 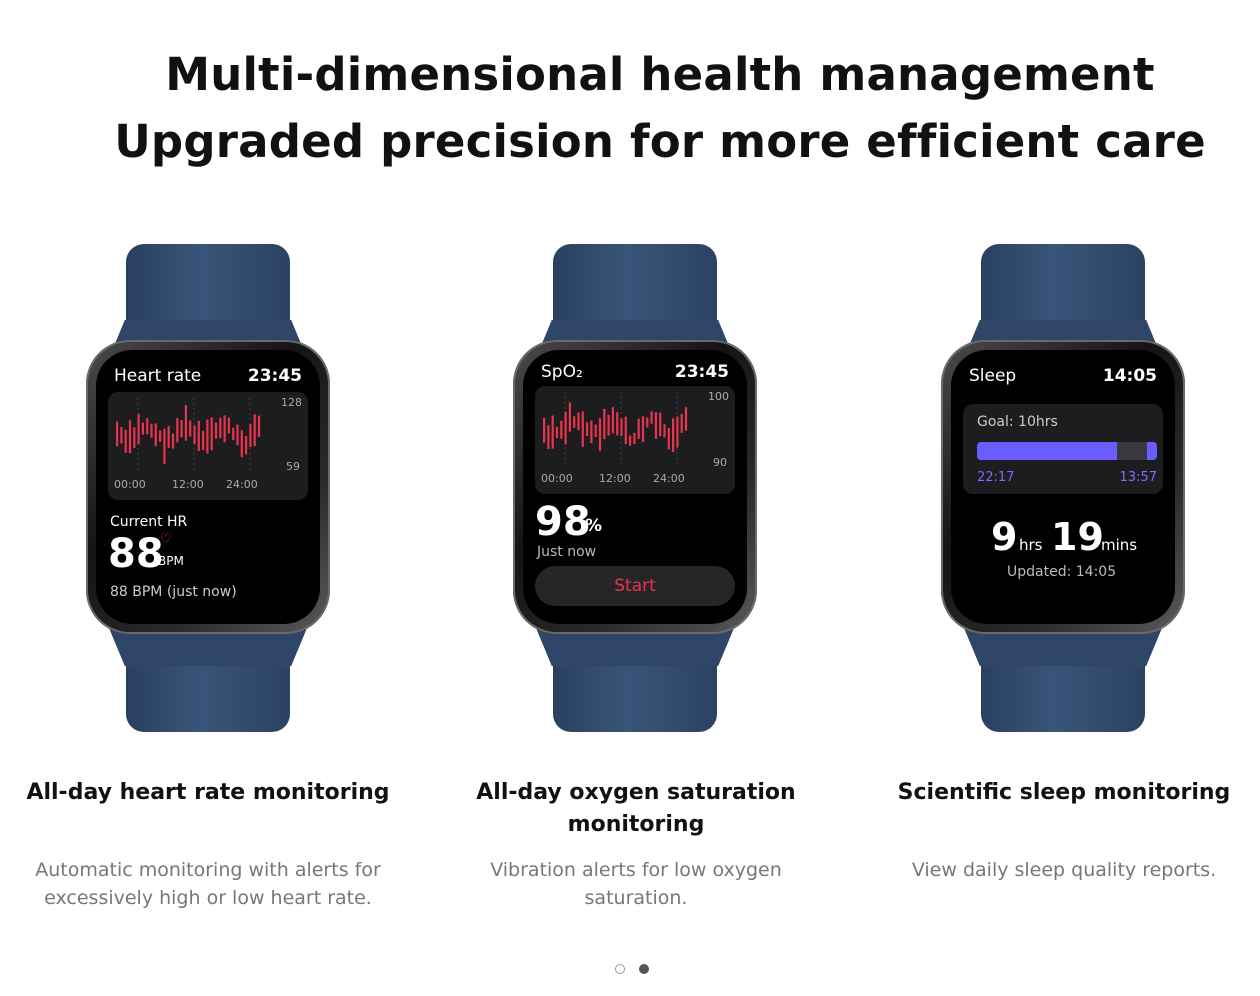 I want to click on heart-rate-bars, so click(x=188, y=435).